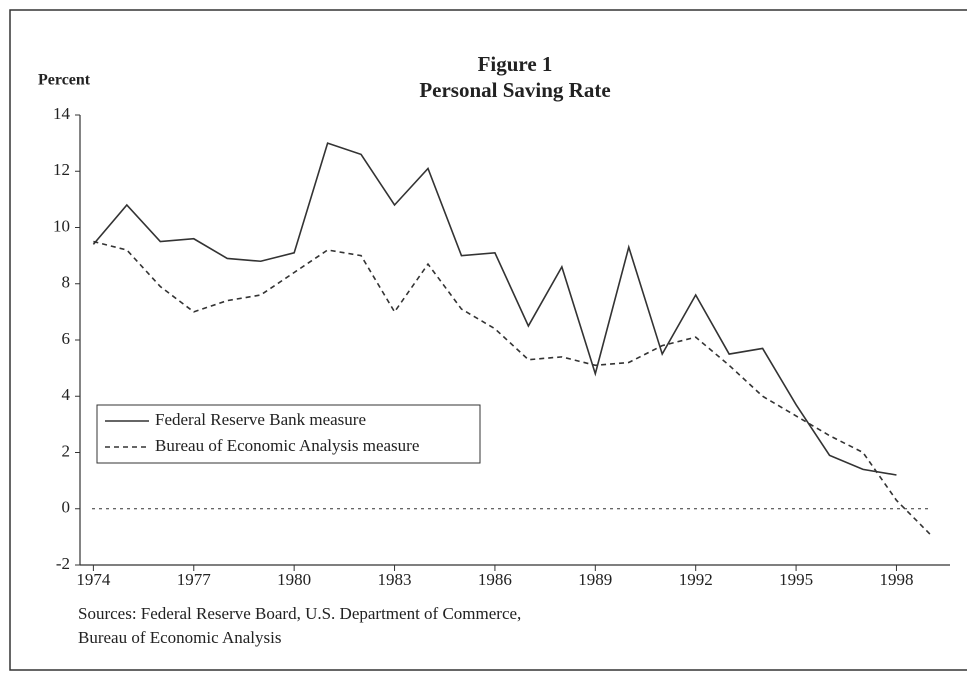 The height and width of the screenshot is (679, 967). What do you see at coordinates (260, 419) in the screenshot?
I see `legend-label: Federal Reserve Bank measure` at bounding box center [260, 419].